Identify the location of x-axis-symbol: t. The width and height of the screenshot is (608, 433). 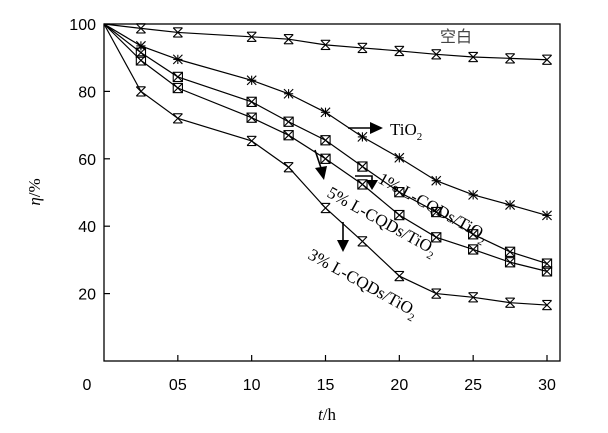
(321, 414).